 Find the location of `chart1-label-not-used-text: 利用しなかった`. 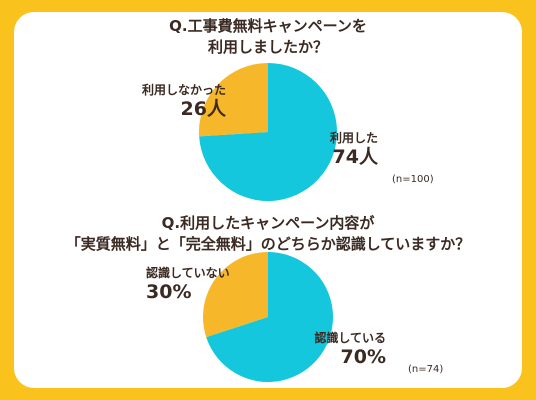

chart1-label-not-used-text: 利用しなかった is located at coordinates (183, 90).